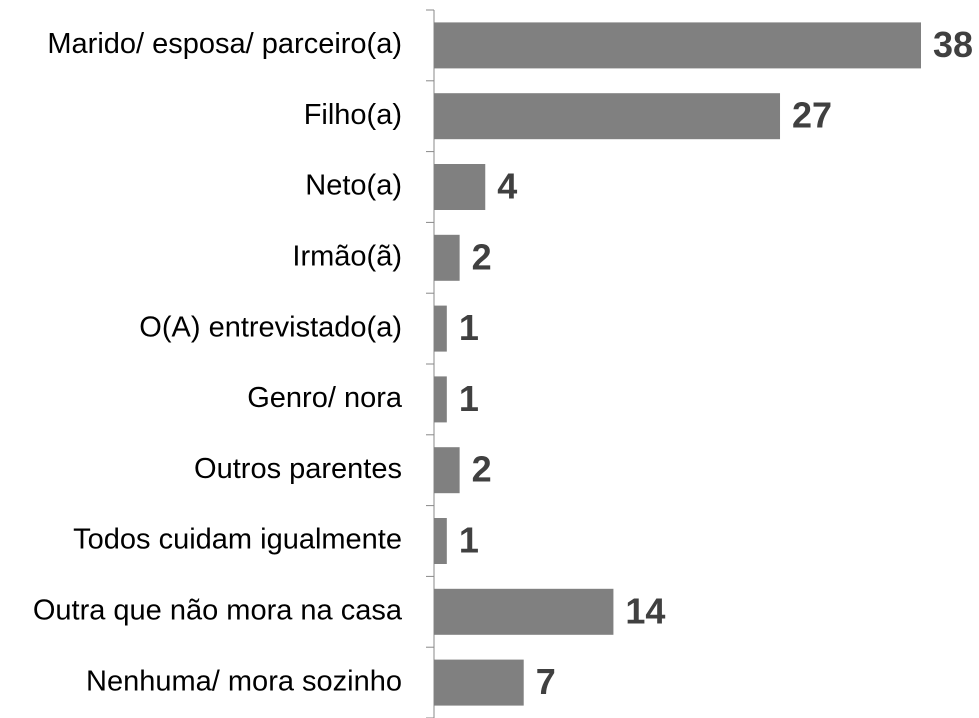 The width and height of the screenshot is (979, 718). What do you see at coordinates (353, 186) in the screenshot?
I see `category-label: Neto(a)` at bounding box center [353, 186].